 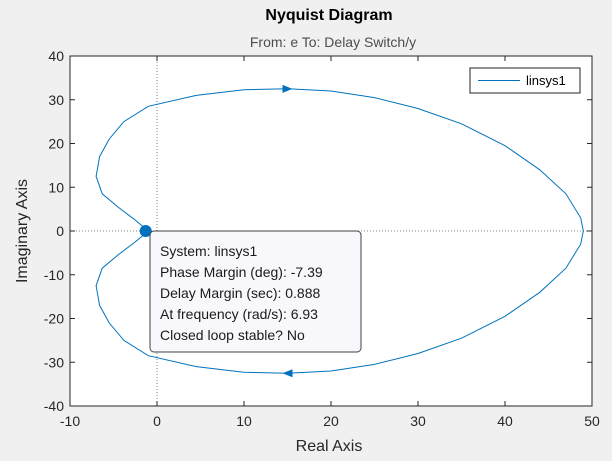 What do you see at coordinates (157, 421) in the screenshot?
I see `x-tick-label: 0` at bounding box center [157, 421].